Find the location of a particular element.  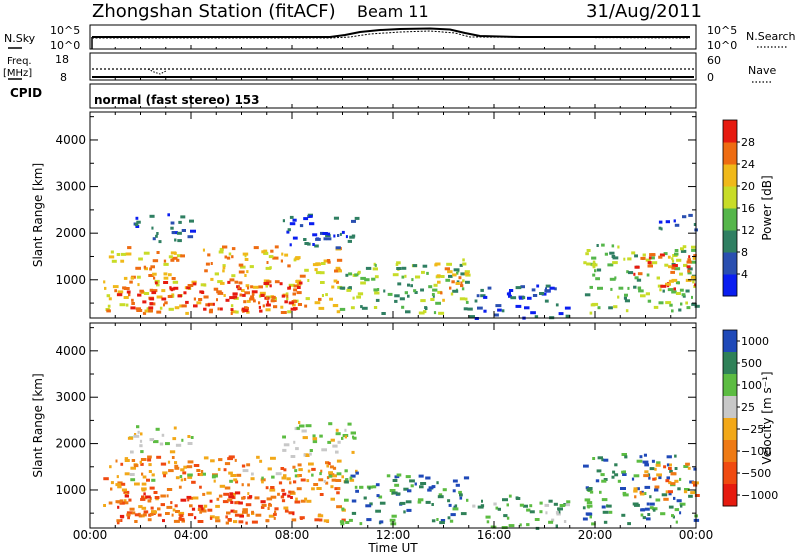

colorbar-tick-label: −100 is located at coordinates (756, 451).